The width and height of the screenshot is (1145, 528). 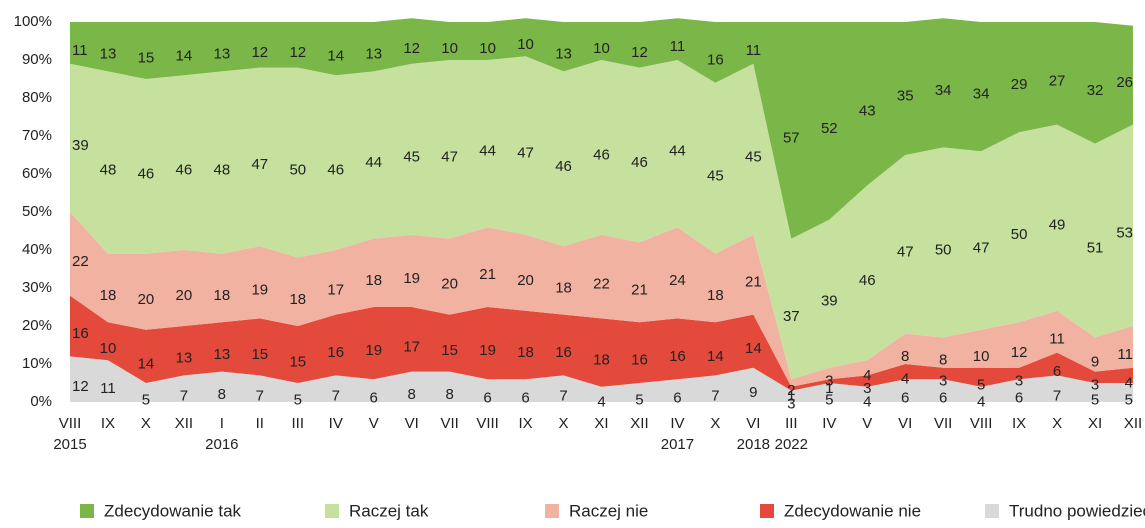 I want to click on data-label: 17, so click(x=335, y=289).